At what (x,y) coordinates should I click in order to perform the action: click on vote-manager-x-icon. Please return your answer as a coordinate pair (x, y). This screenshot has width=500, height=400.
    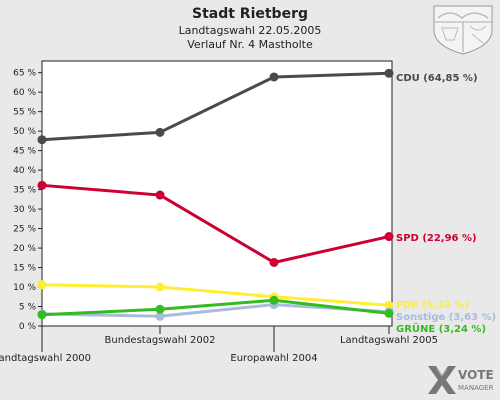
    Looking at the image, I should click on (442, 380).